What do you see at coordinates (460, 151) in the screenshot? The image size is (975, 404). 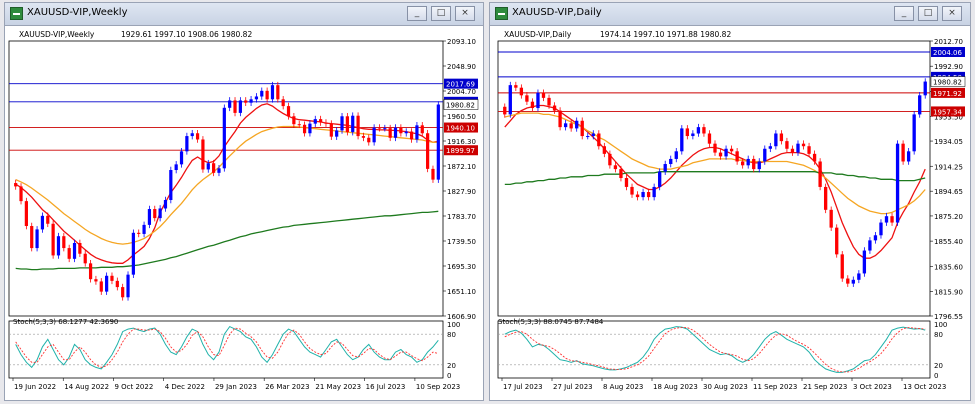 I see `price-level-label: 1899.97` at bounding box center [460, 151].